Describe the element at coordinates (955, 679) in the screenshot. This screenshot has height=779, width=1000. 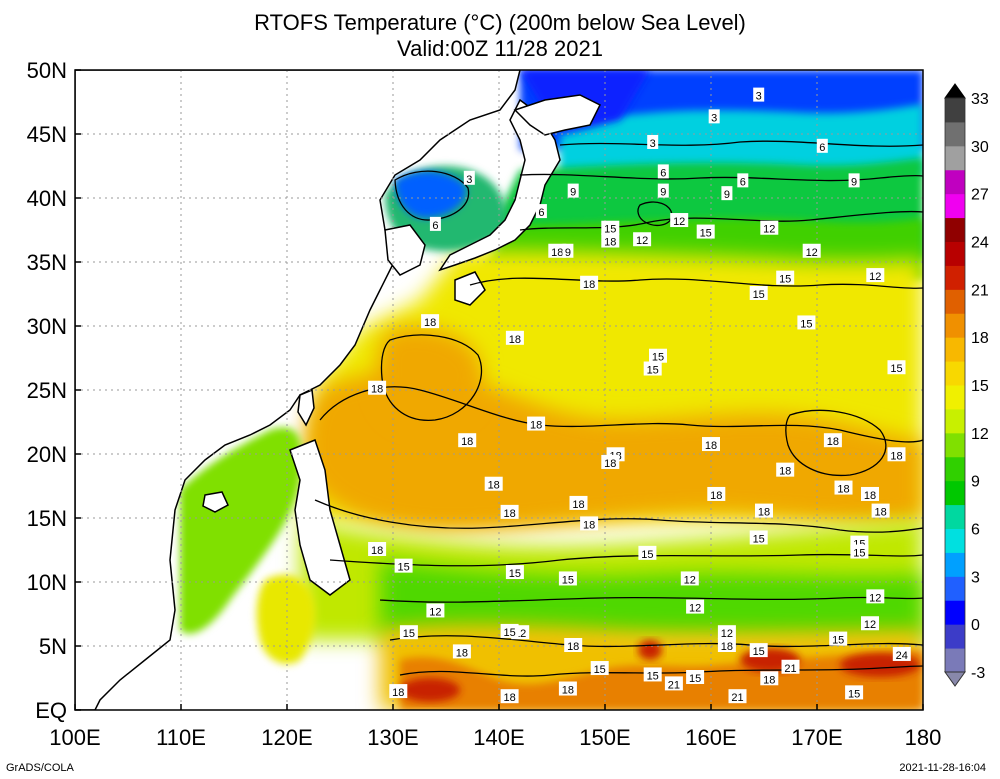
I see `colorbar-bottom-arrow` at that location.